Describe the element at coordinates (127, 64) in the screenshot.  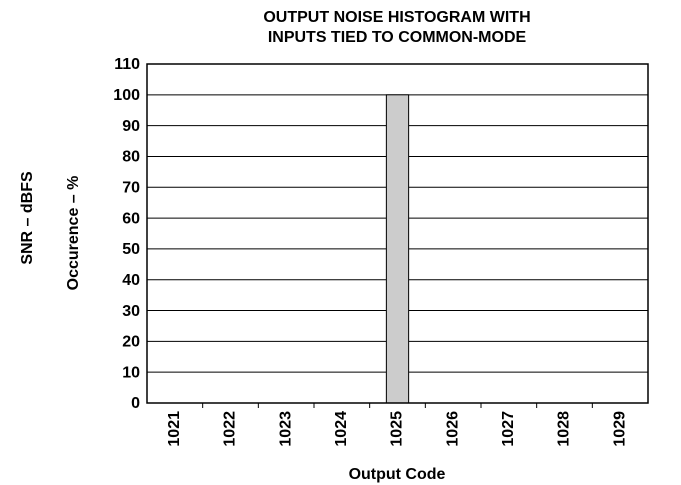
I see `y-tick-label: 110` at that location.